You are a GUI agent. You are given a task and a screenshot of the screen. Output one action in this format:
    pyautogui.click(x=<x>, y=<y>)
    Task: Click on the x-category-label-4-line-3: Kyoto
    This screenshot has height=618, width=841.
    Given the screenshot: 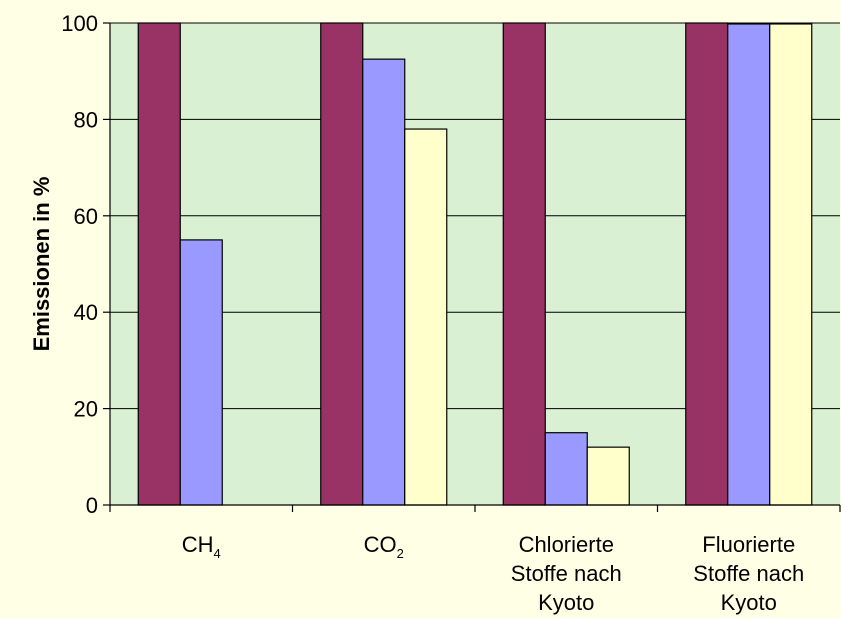 What is the action you would take?
    pyautogui.click(x=749, y=602)
    